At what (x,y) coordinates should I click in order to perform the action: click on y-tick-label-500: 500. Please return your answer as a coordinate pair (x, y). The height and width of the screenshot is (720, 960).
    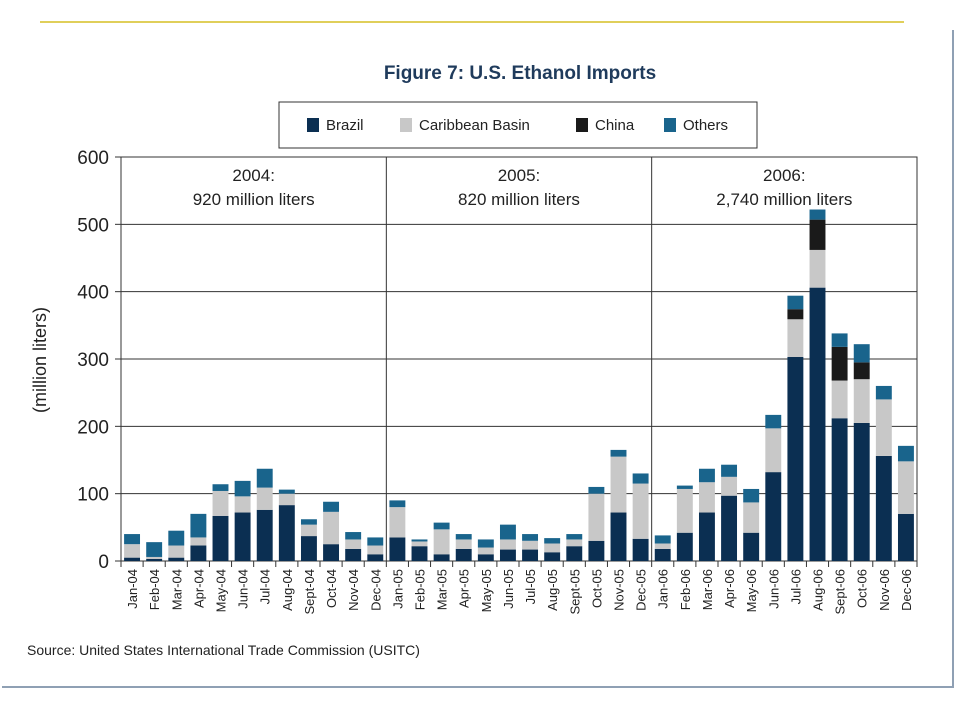
    Looking at the image, I should click on (93, 225).